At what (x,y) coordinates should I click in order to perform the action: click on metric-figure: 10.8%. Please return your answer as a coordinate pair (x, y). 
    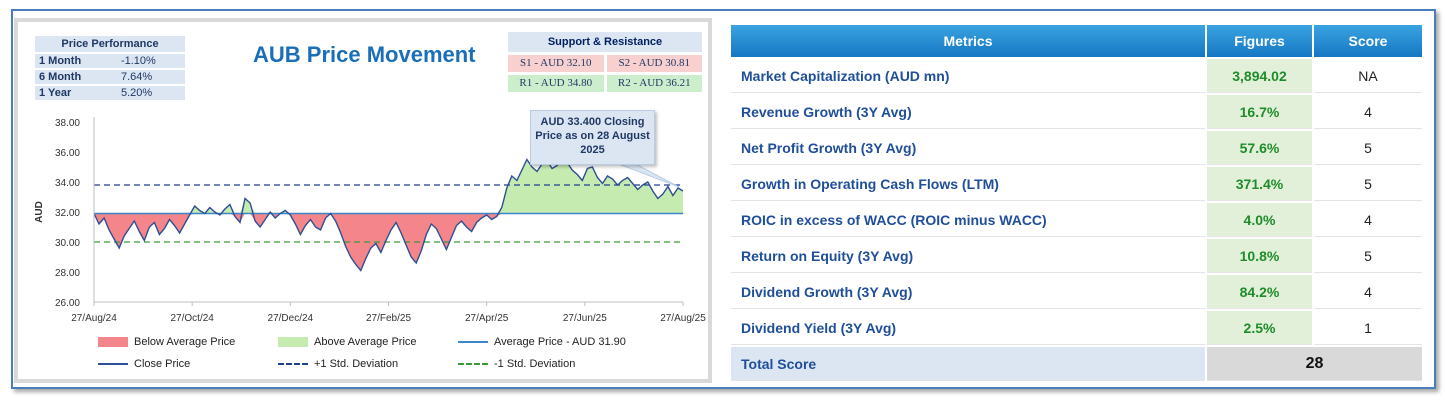
    Looking at the image, I should click on (1259, 256).